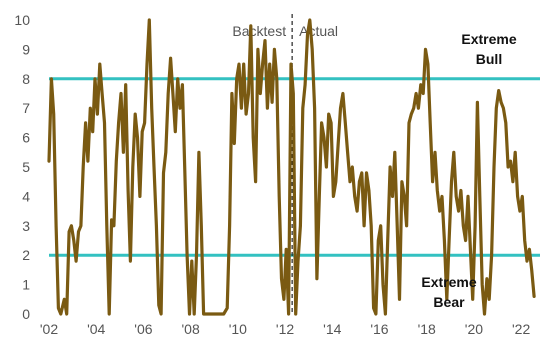 The height and width of the screenshot is (338, 543). I want to click on y-tick-label: 8, so click(26, 79).